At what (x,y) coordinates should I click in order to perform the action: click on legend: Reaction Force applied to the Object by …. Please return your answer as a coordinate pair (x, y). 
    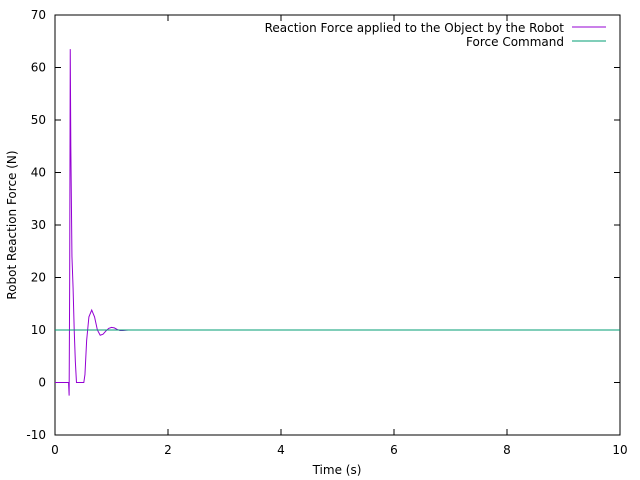
    Looking at the image, I should click on (435, 35).